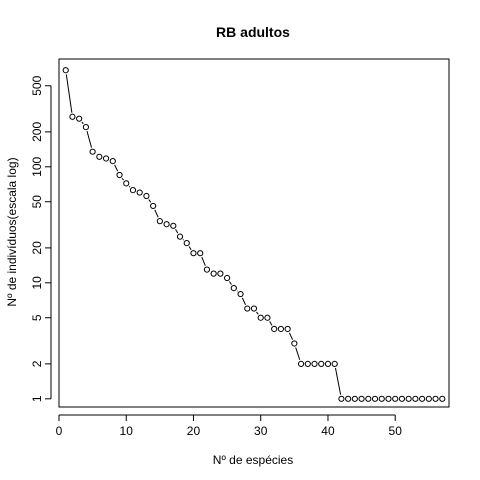 The image size is (480, 480). What do you see at coordinates (127, 431) in the screenshot?
I see `x-tick-label: 10` at bounding box center [127, 431].